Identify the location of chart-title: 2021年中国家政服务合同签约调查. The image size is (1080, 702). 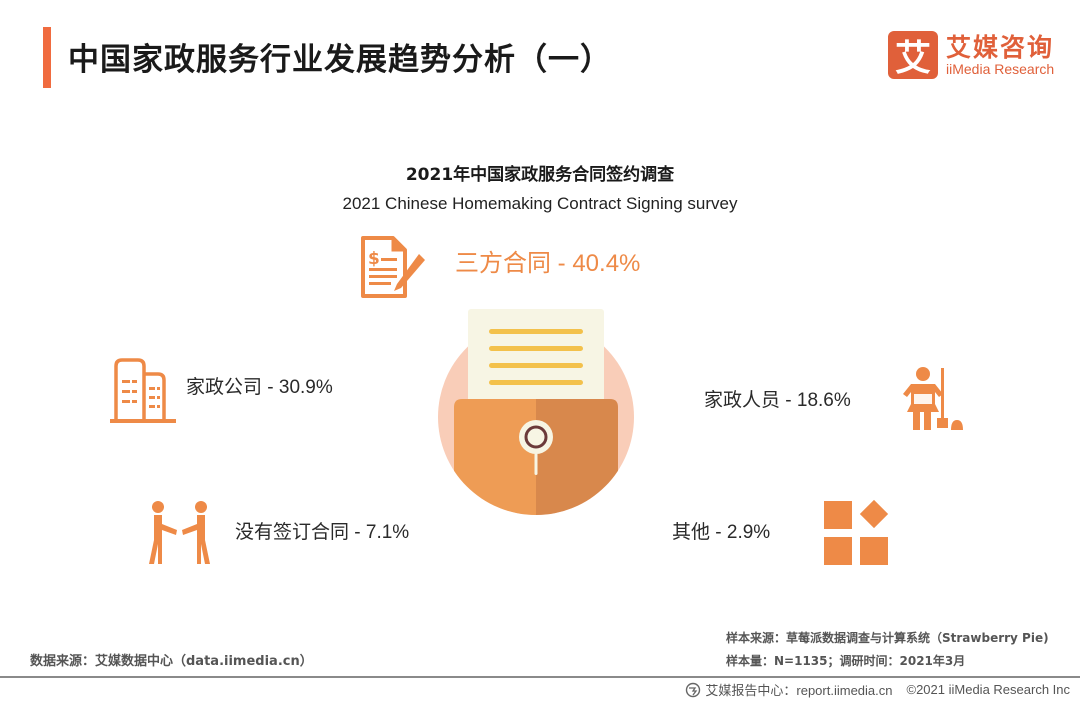
(540, 175).